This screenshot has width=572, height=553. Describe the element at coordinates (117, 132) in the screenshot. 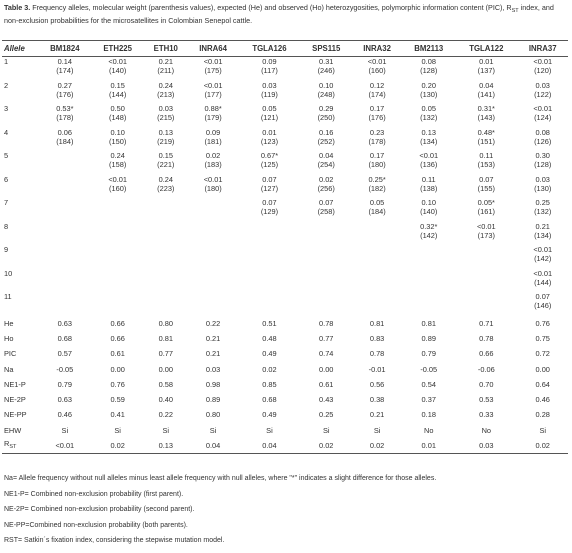

I see `allele-frequency: 0.10` at that location.